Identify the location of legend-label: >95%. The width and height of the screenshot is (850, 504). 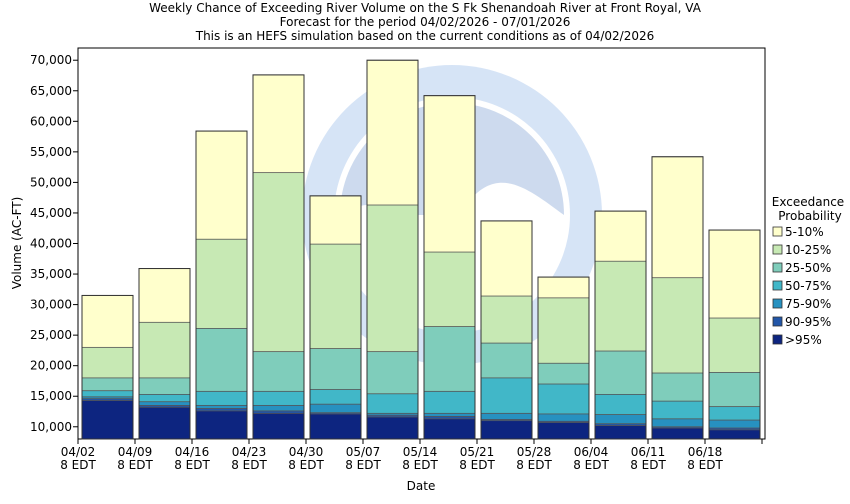
(803, 340).